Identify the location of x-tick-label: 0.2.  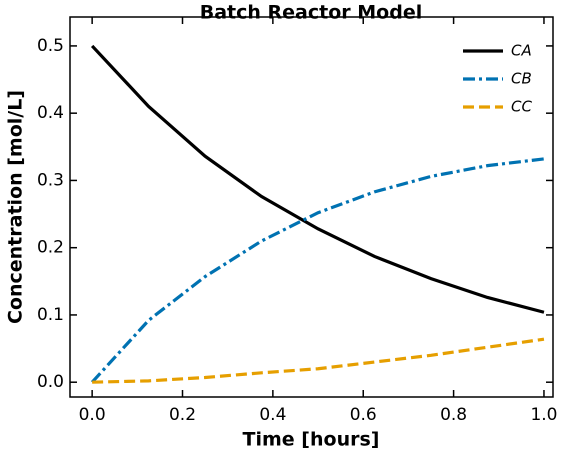
(182, 415).